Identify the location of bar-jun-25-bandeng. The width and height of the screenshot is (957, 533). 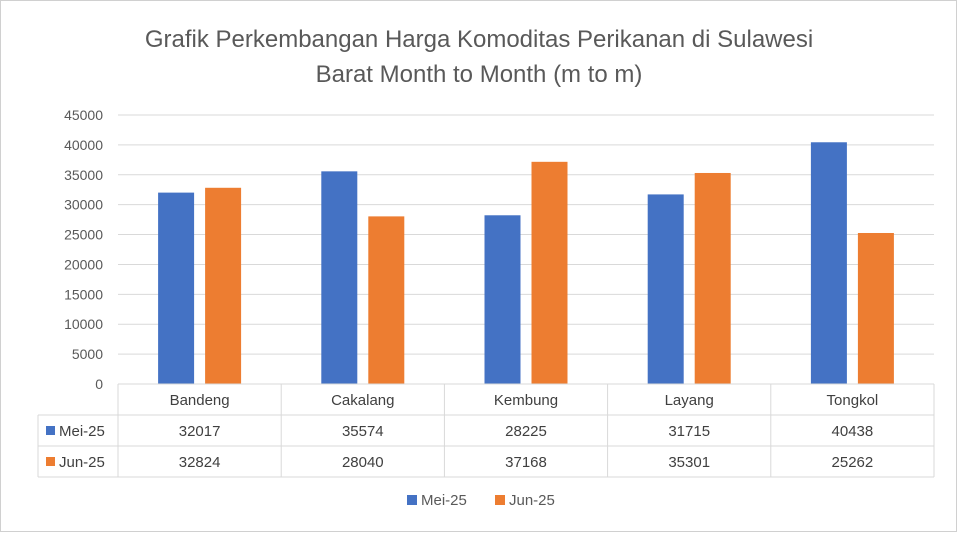
(223, 285).